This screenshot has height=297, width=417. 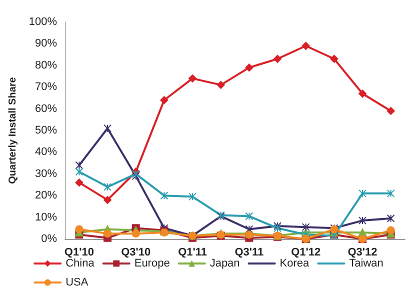 What do you see at coordinates (295, 264) in the screenshot?
I see `legend-label: Korea` at bounding box center [295, 264].